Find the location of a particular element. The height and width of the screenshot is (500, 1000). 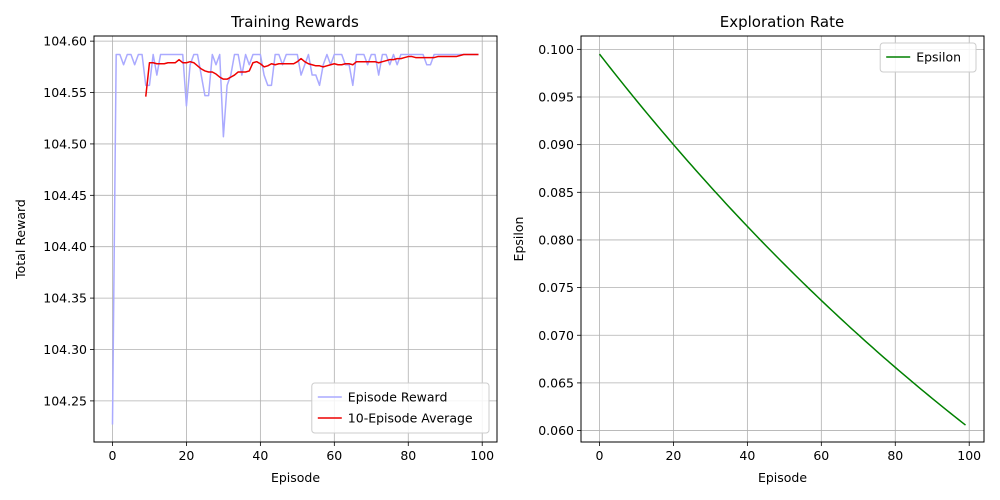

legend: Epsilon is located at coordinates (928, 57).